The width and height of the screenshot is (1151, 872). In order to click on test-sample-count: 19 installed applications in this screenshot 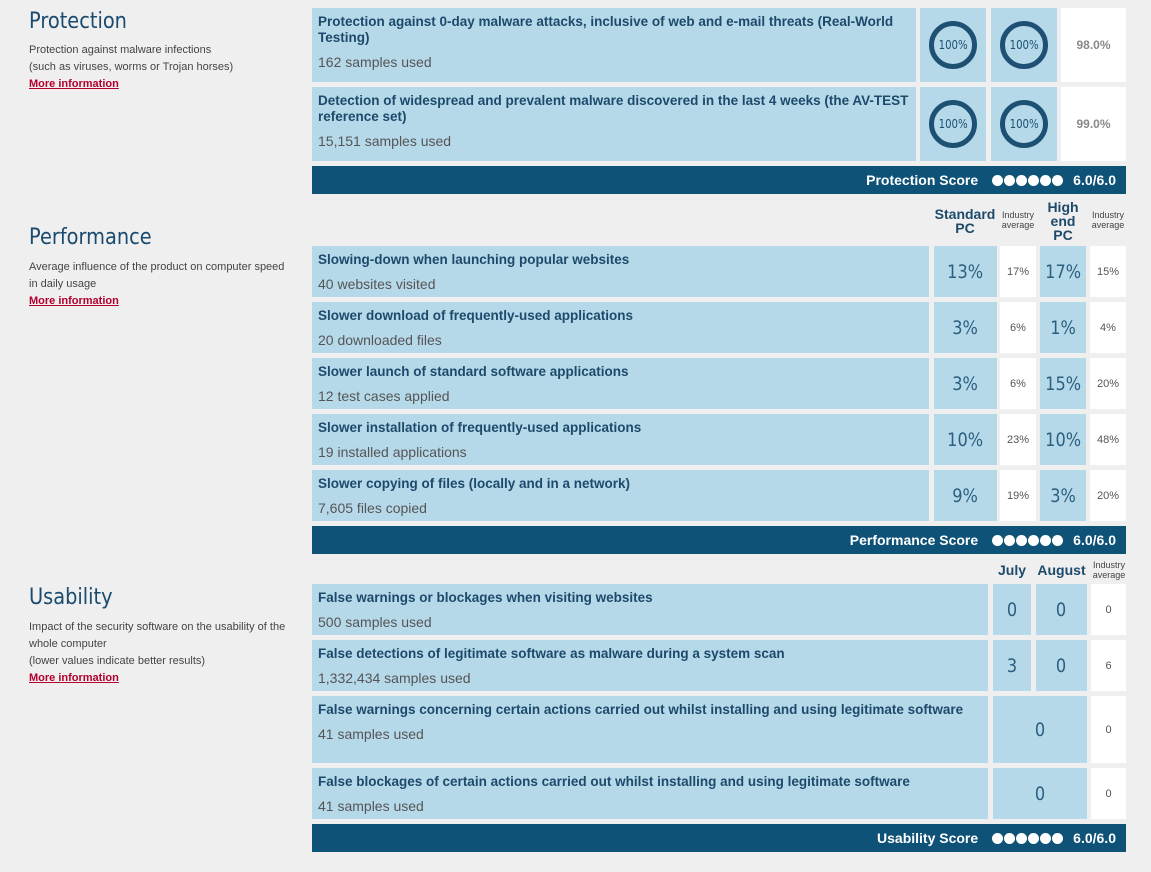, I will do `click(392, 452)`.